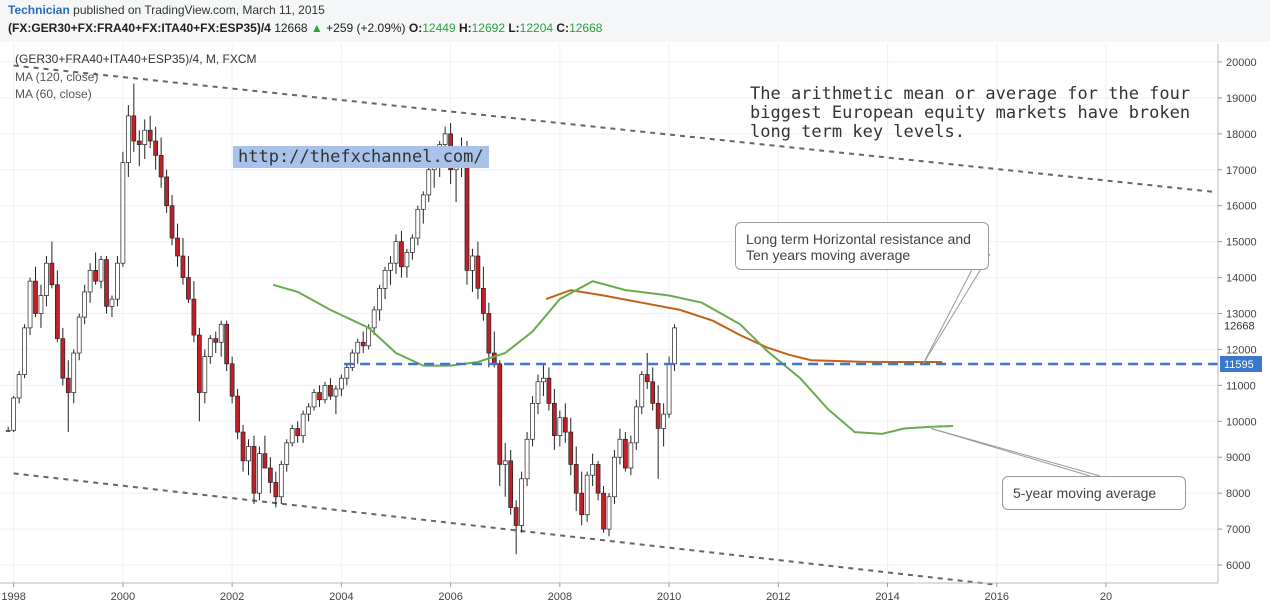 The height and width of the screenshot is (614, 1270). Describe the element at coordinates (1241, 135) in the screenshot. I see `y-tick-label: 18000` at that location.